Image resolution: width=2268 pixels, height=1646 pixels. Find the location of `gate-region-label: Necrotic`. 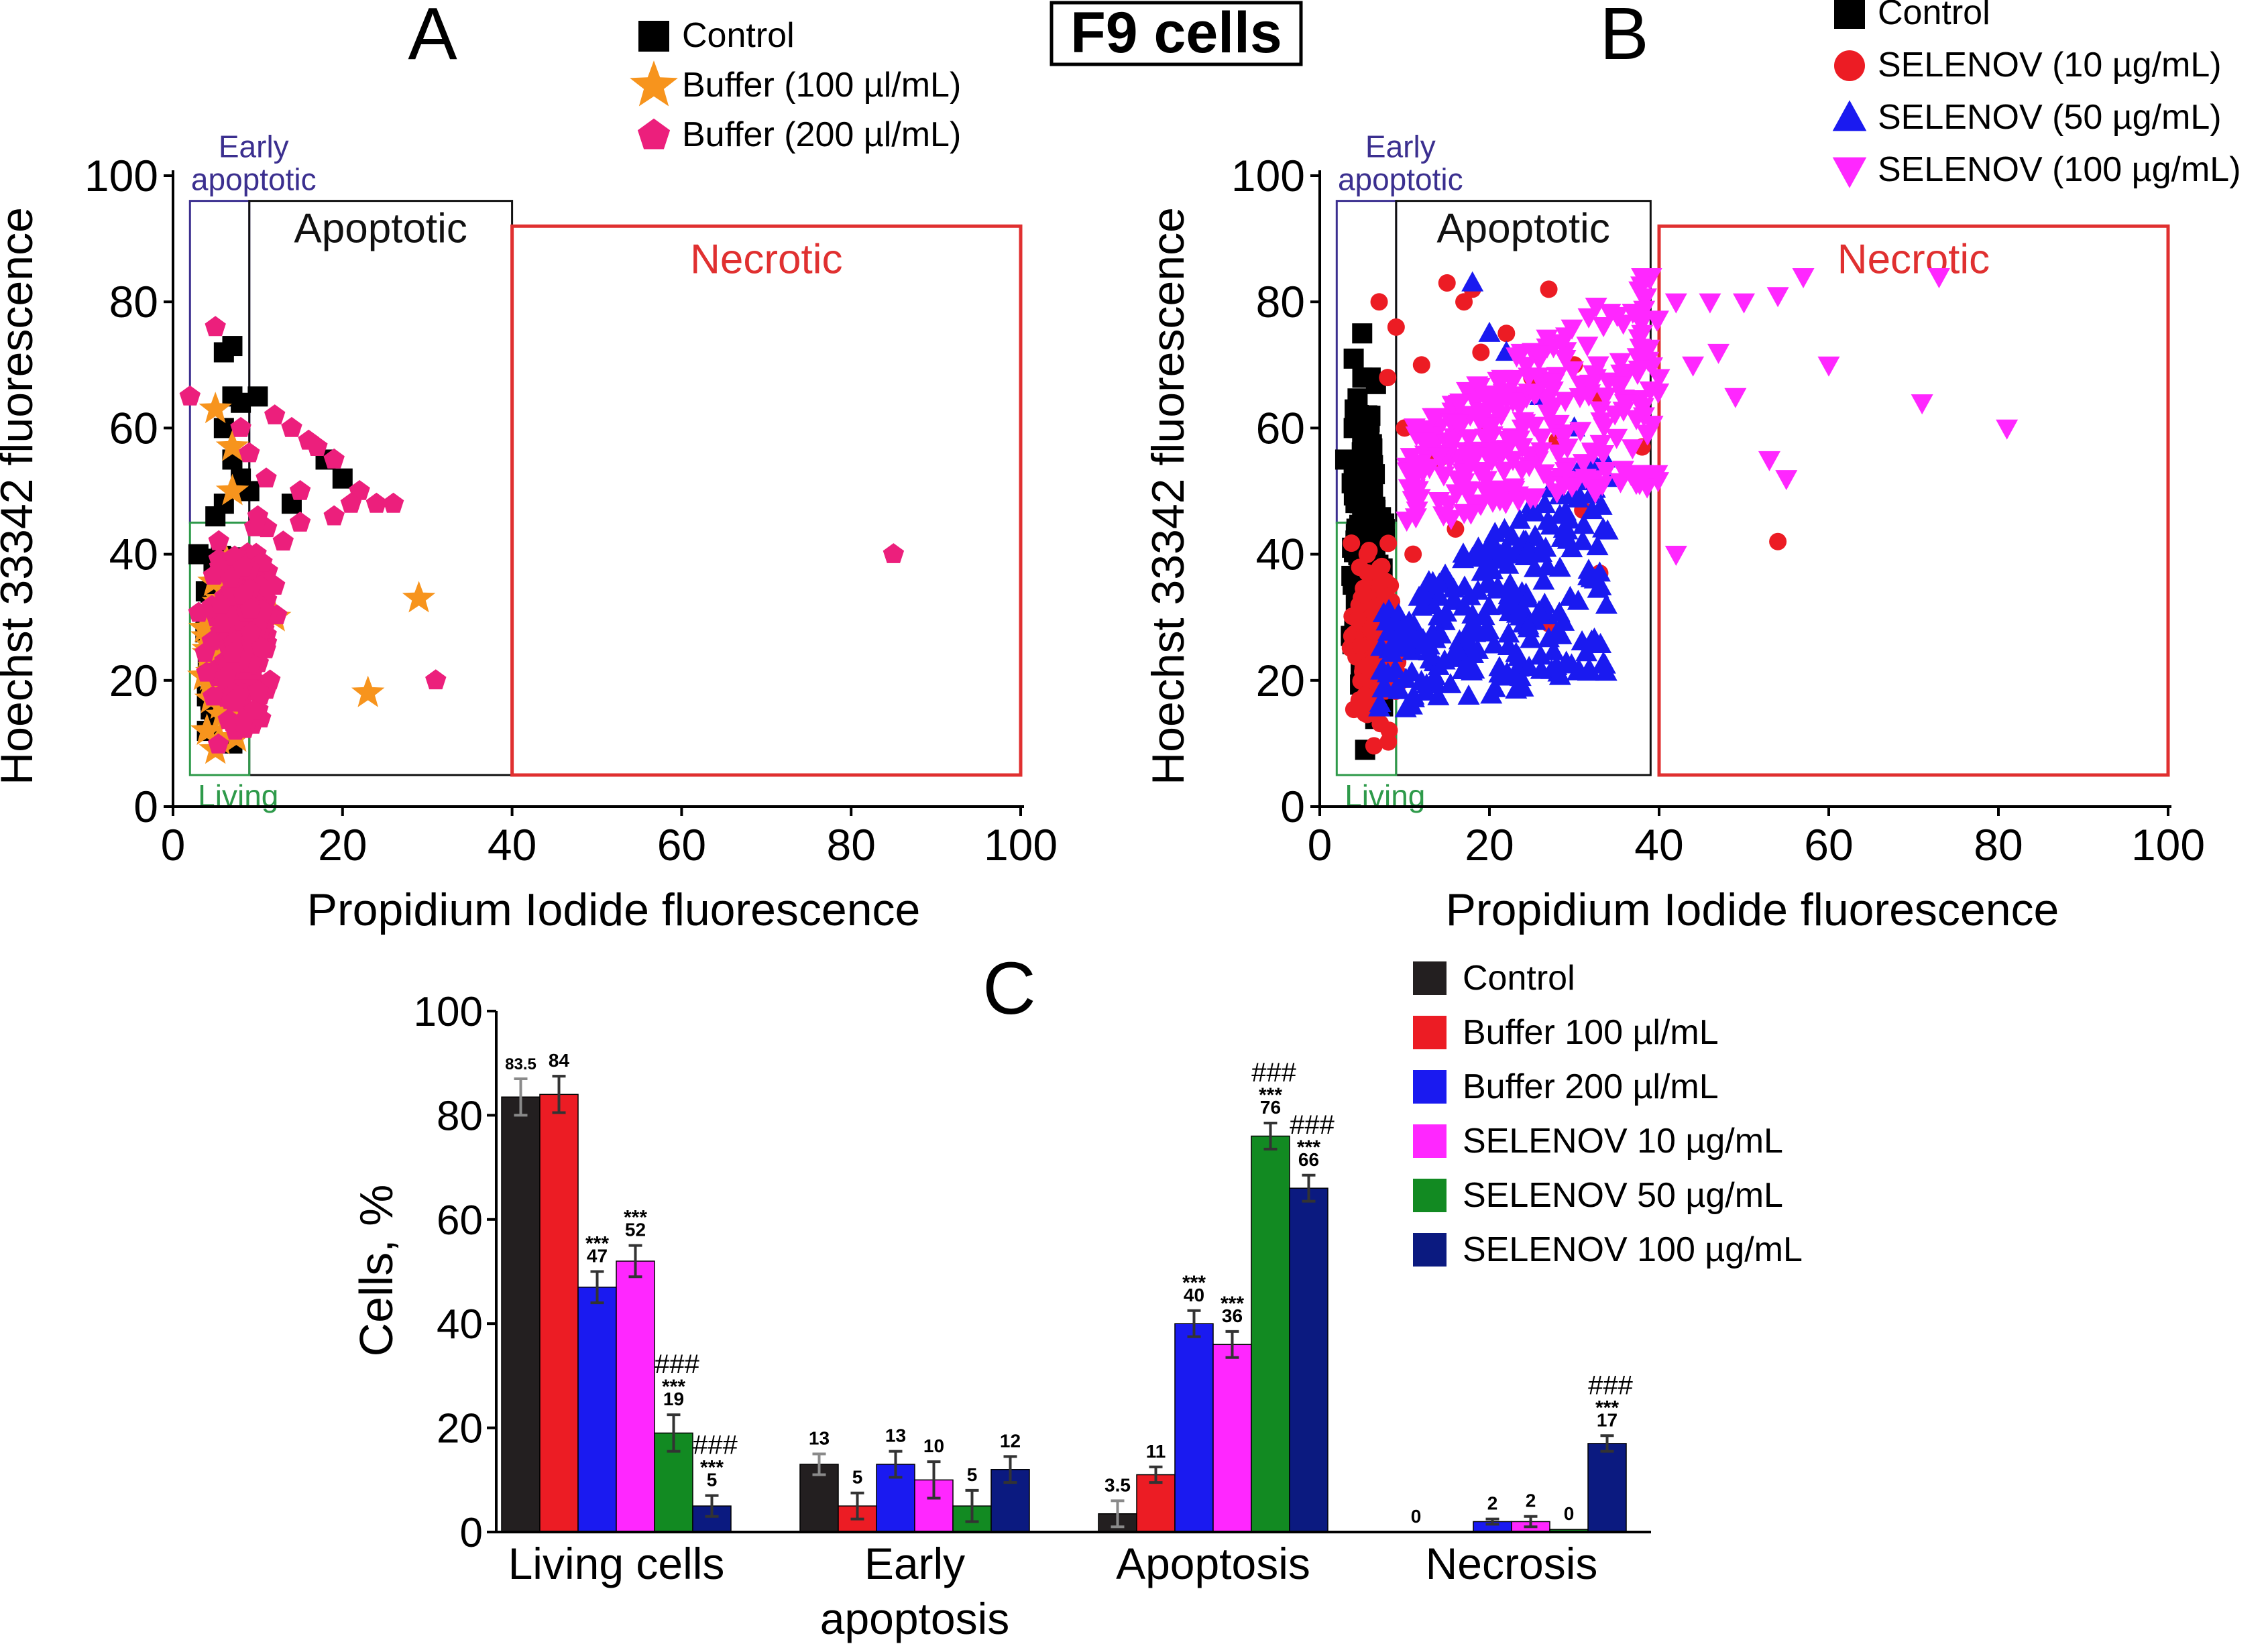

gate-region-label: Necrotic is located at coordinates (766, 259).